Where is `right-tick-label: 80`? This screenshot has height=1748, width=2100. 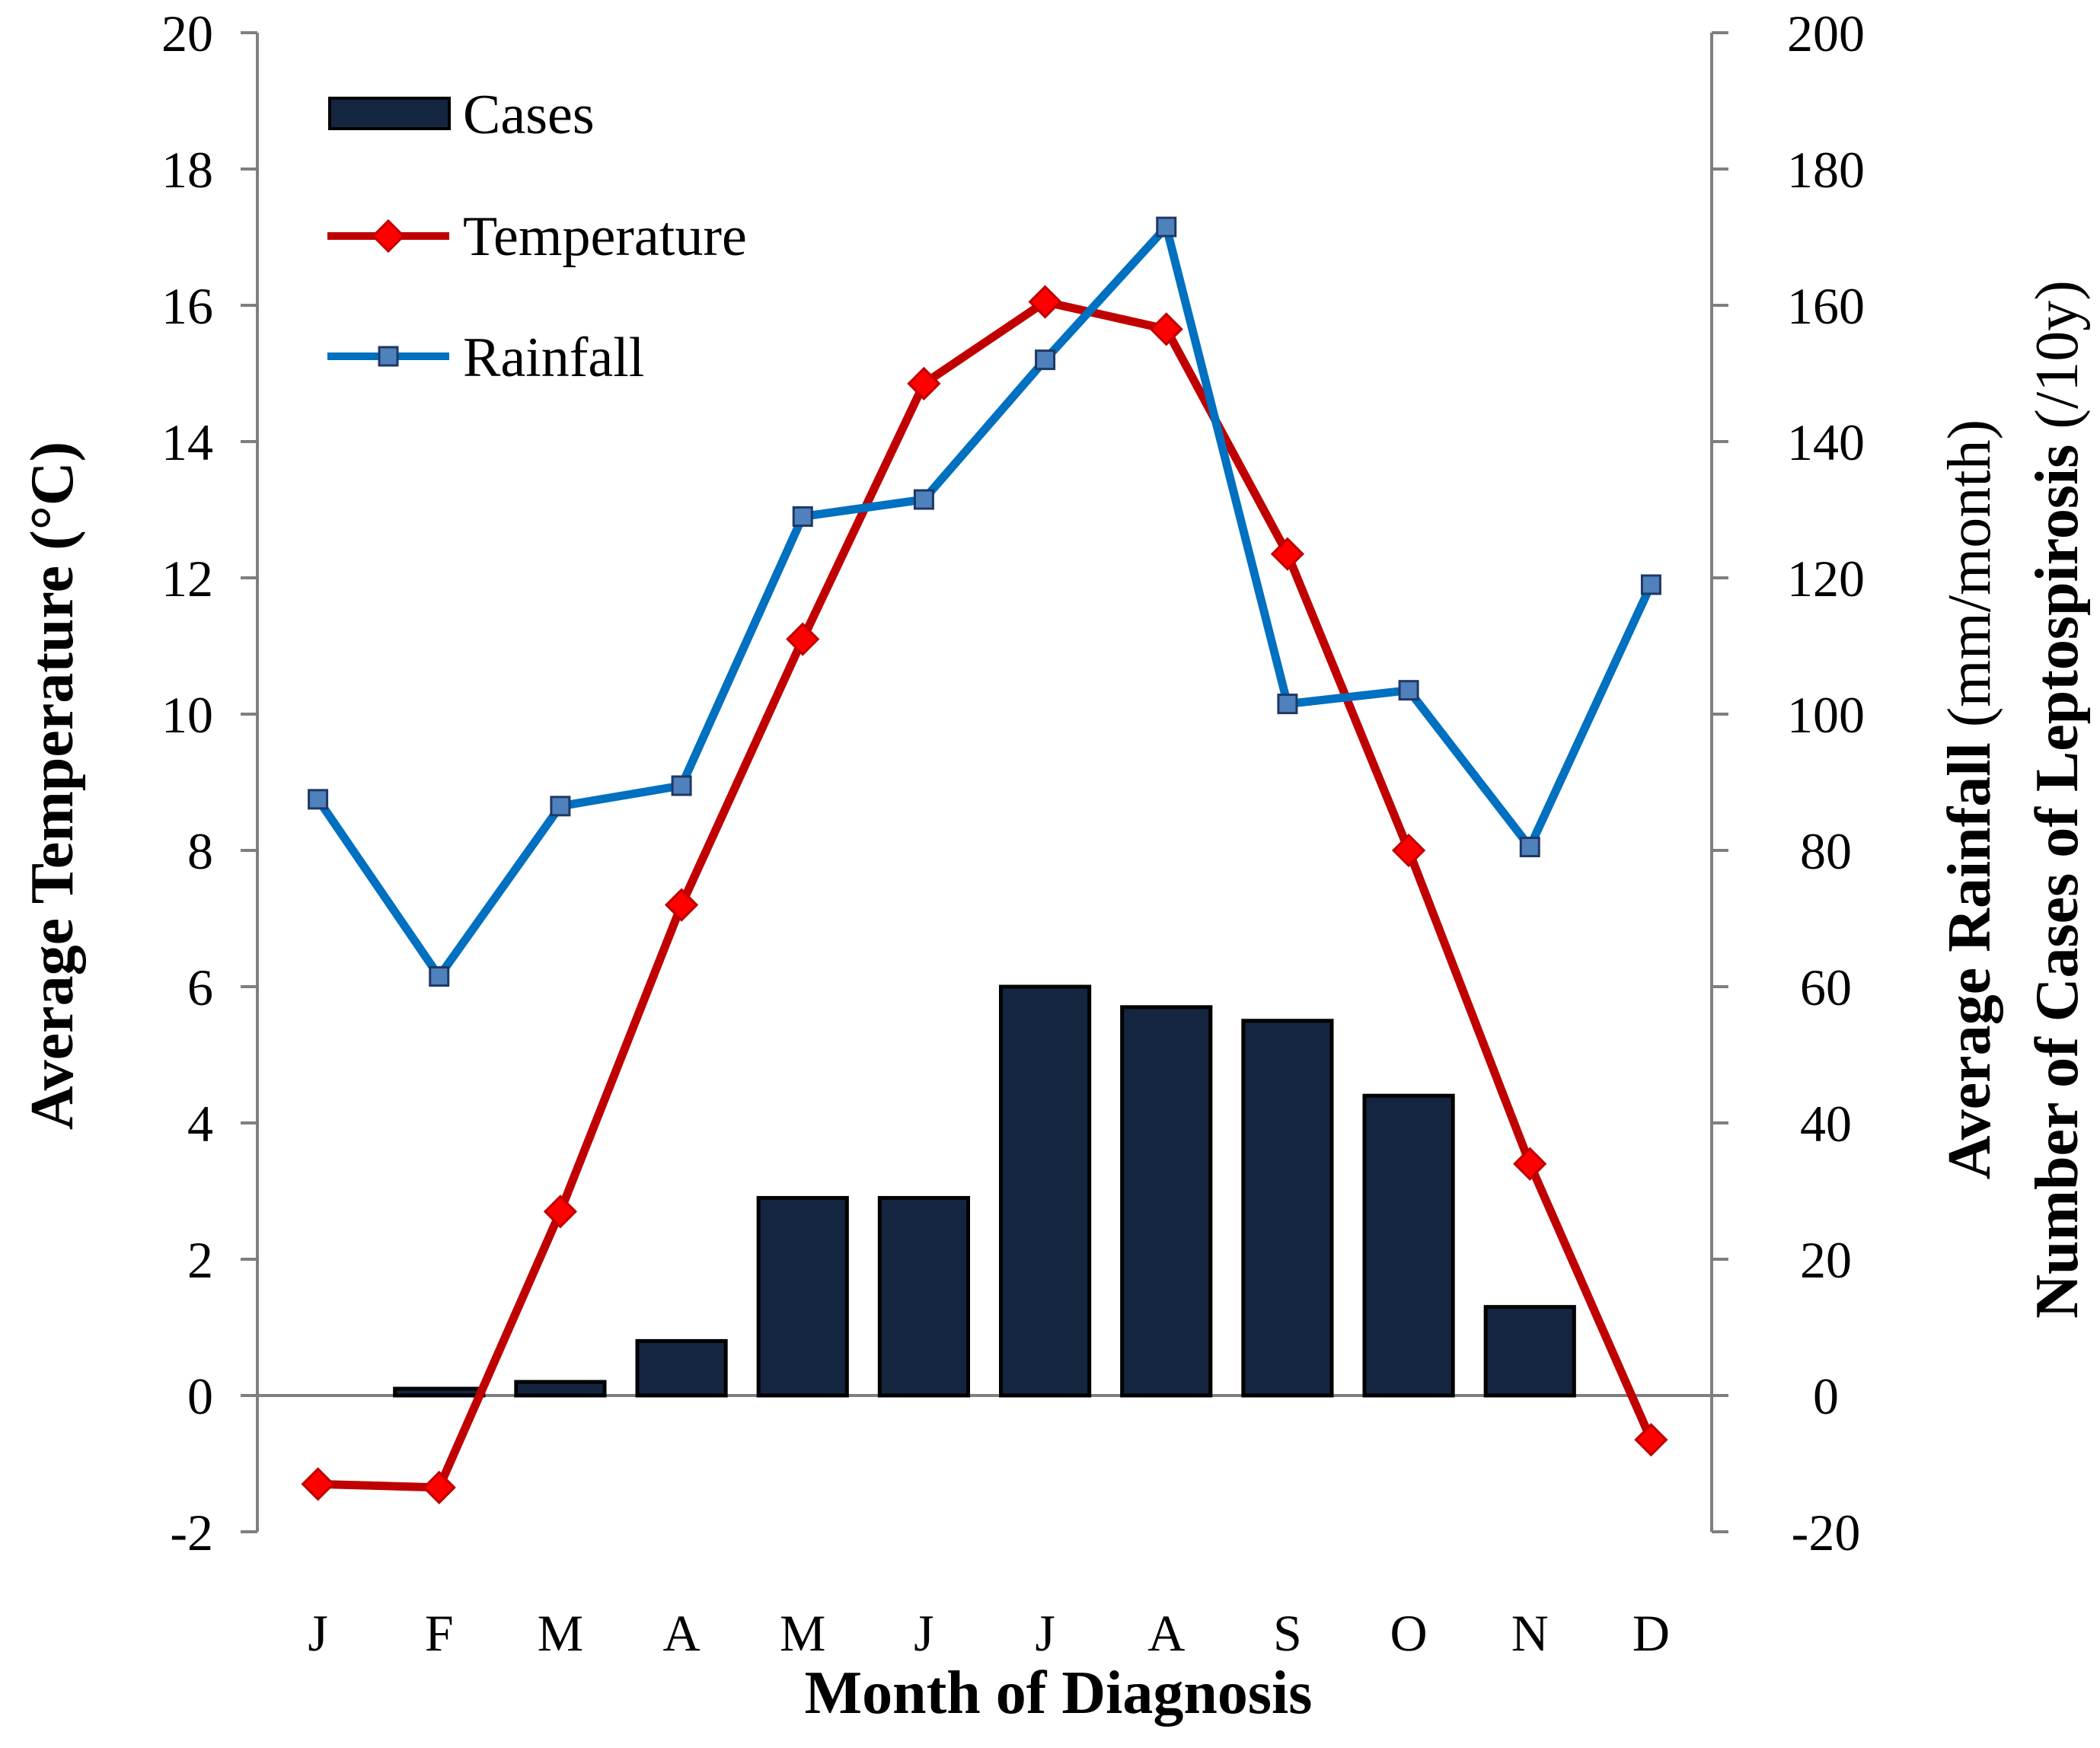 right-tick-label: 80 is located at coordinates (1826, 851).